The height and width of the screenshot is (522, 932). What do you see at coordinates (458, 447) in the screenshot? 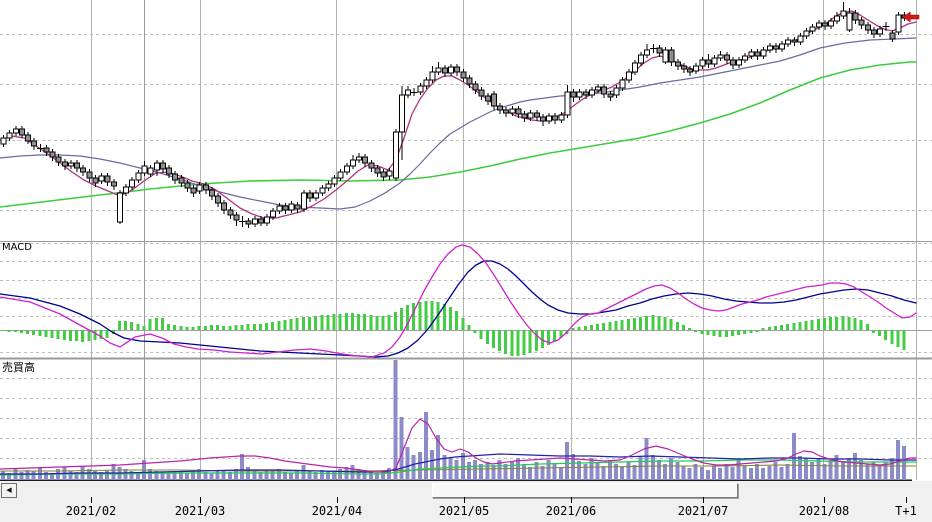
I see `volume-ma-lines` at bounding box center [458, 447].